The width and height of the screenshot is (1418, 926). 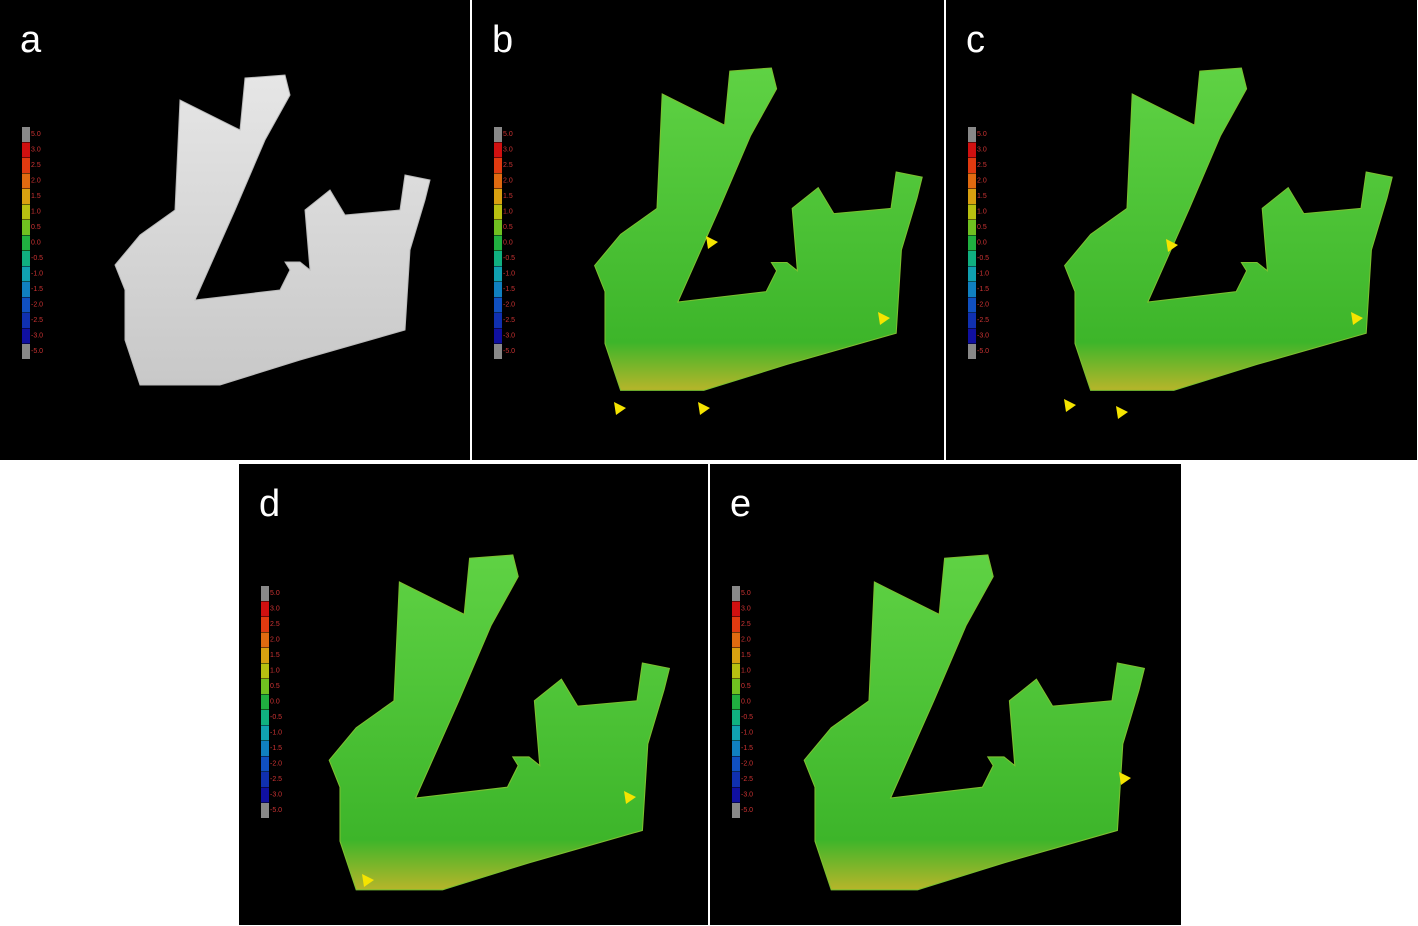 What do you see at coordinates (502, 40) in the screenshot?
I see `panel-label: b` at bounding box center [502, 40].